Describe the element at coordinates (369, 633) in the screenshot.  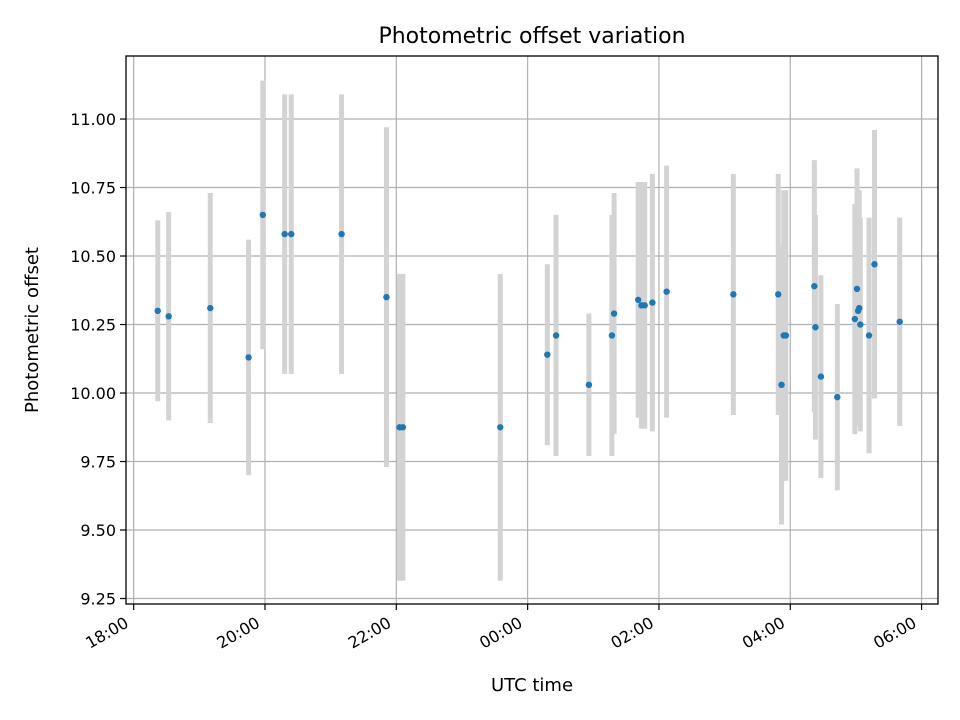
I see `x-tick-label: 22:00` at that location.